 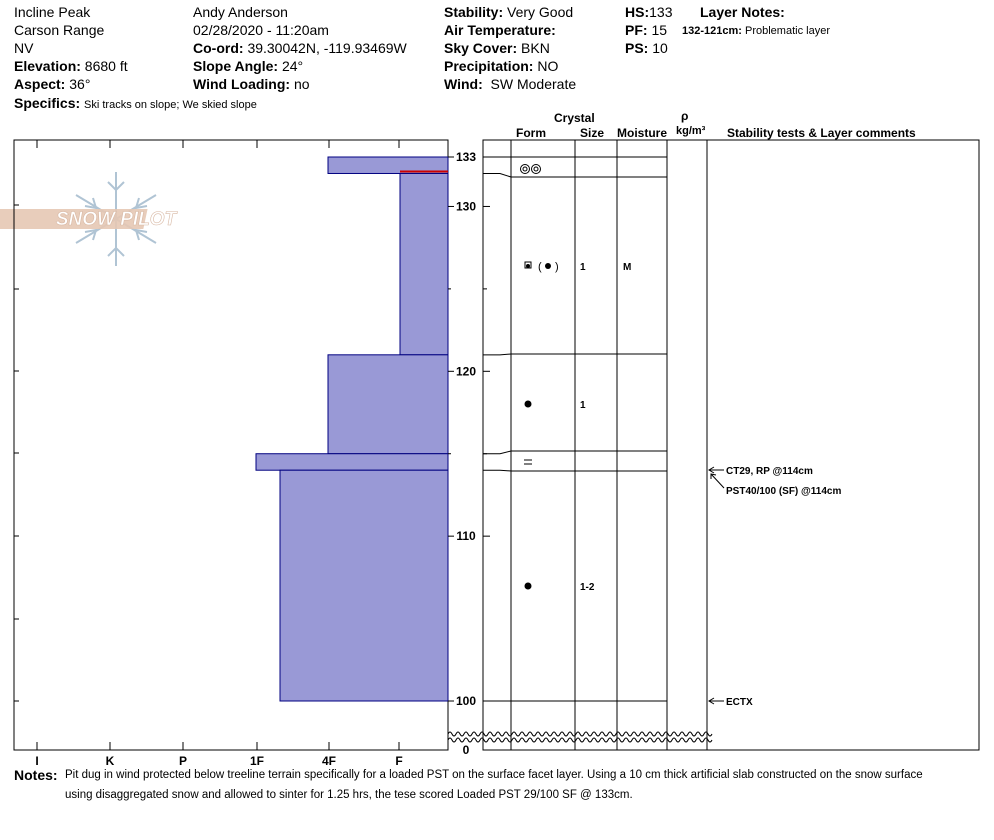 I want to click on range-name: Carson Range, so click(x=59, y=30).